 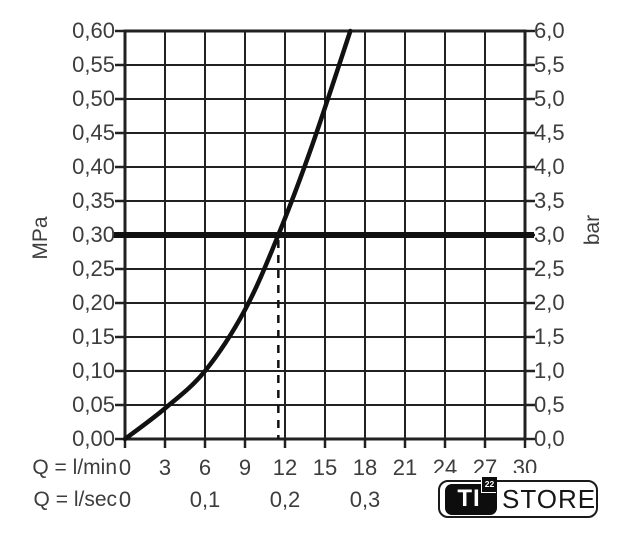 I want to click on ti-logo-text: TI, so click(x=469, y=498).